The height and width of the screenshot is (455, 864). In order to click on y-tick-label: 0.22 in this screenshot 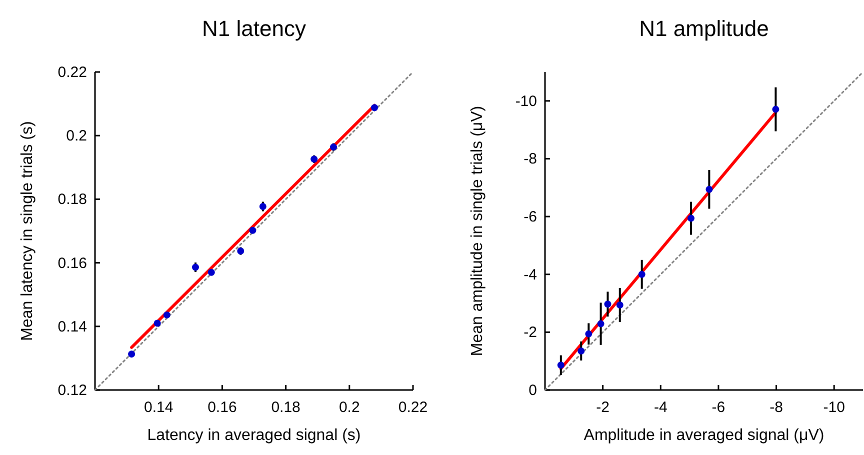, I will do `click(72, 72)`.